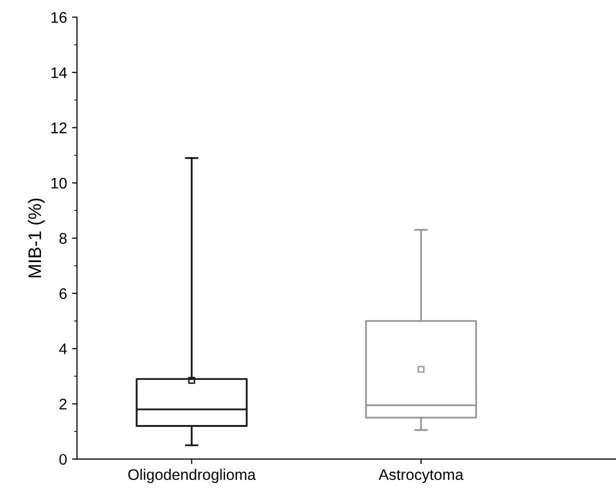 This screenshot has height=491, width=616. I want to click on y-tick-label: 0, so click(63, 459).